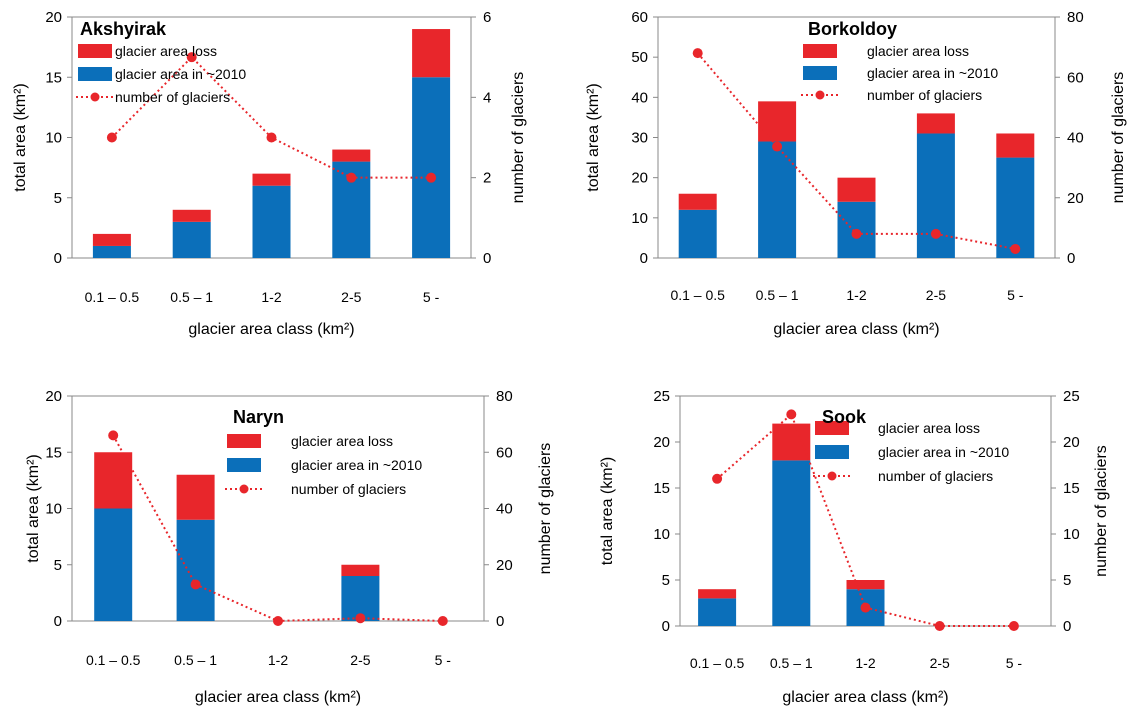 The image size is (1142, 709). I want to click on y-tick-label: 60, so click(639, 17).